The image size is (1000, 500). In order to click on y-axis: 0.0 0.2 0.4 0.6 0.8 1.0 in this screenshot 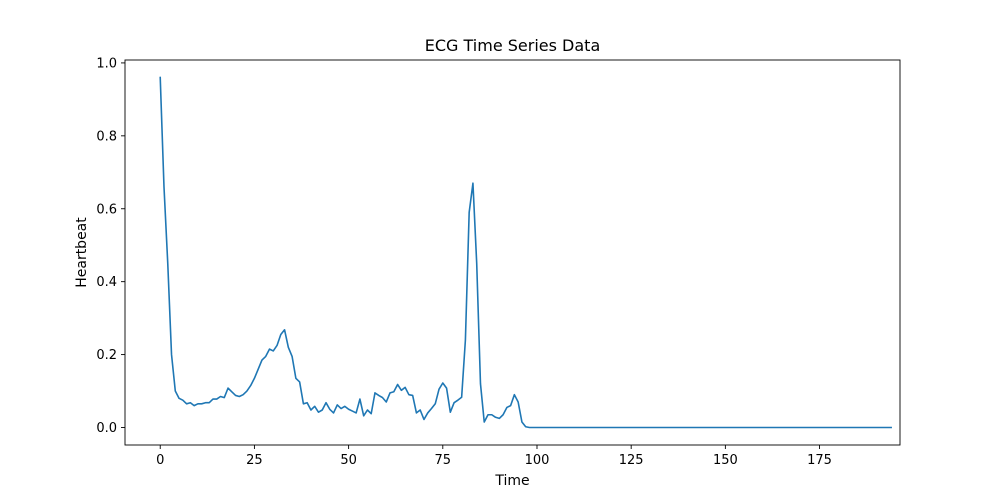, I will do `click(110, 246)`.